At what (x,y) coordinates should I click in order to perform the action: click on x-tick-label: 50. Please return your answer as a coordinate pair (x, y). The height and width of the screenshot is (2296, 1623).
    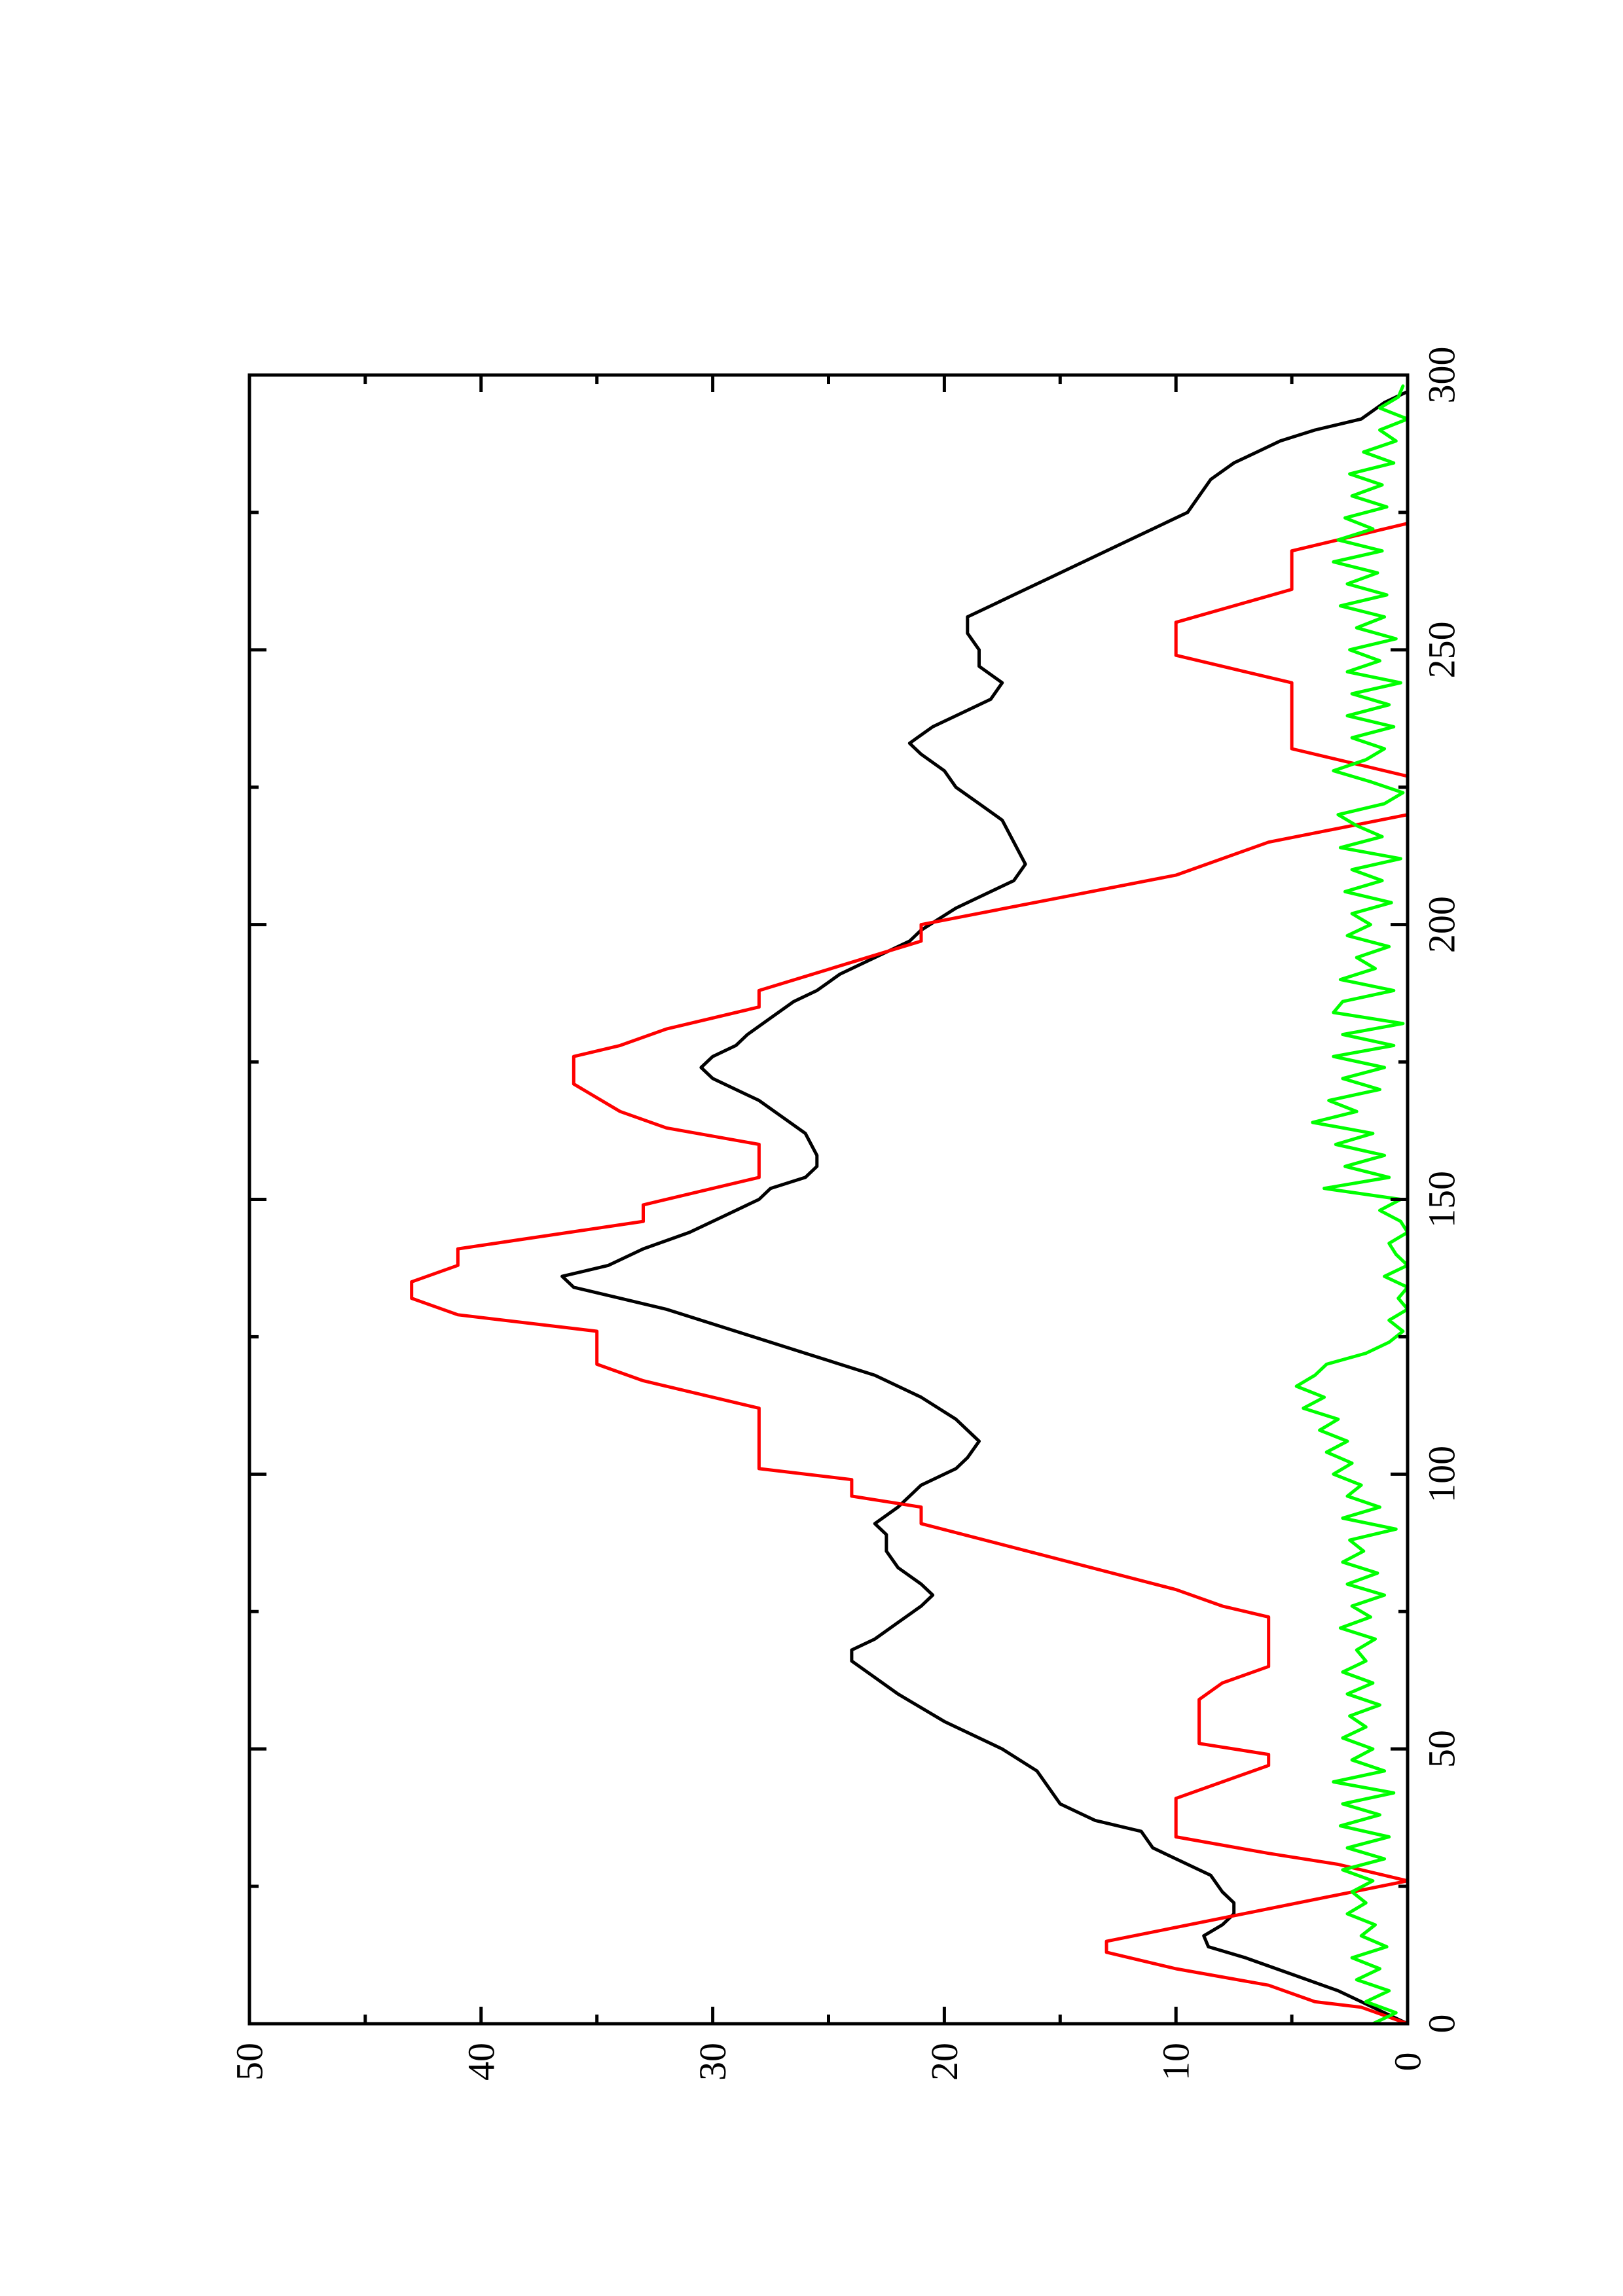
    Looking at the image, I should click on (1442, 1749).